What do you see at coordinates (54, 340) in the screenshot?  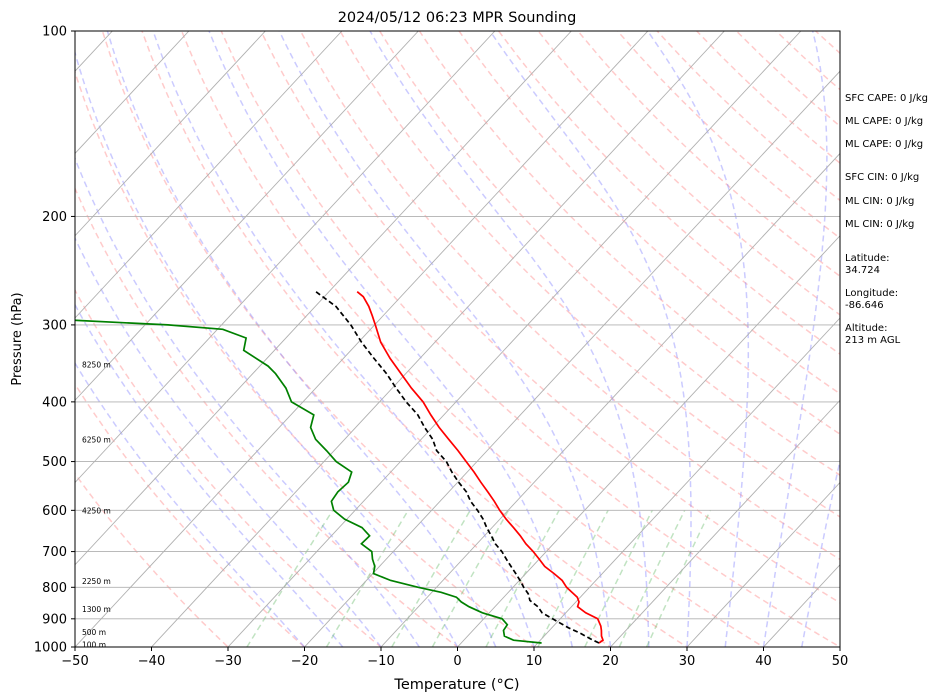 I see `y-ticks: 1000 900 800 700 600 500 400 300 200 100` at bounding box center [54, 340].